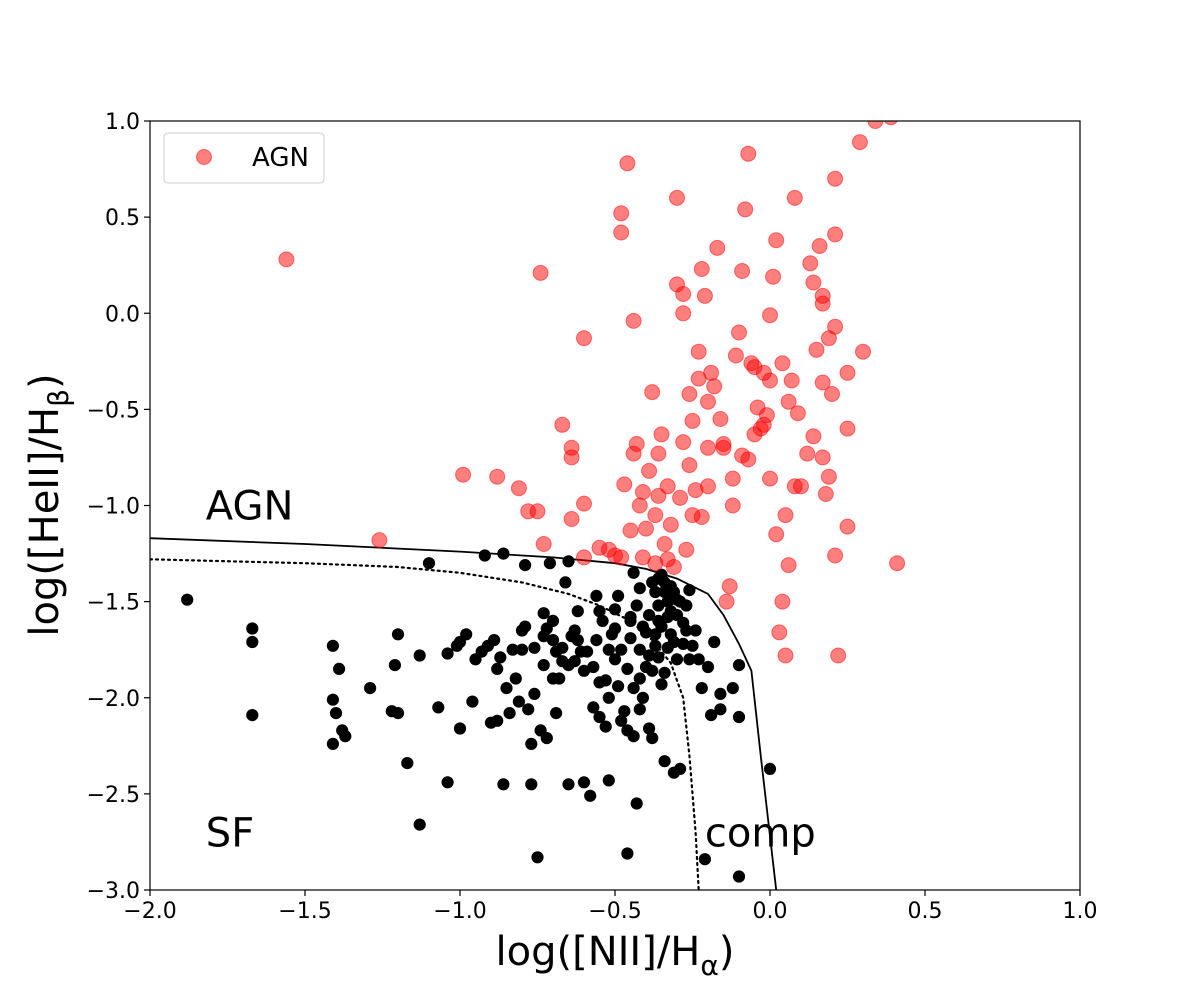  Describe the element at coordinates (113, 603) in the screenshot. I see `y-tick-label: −1.5` at that location.